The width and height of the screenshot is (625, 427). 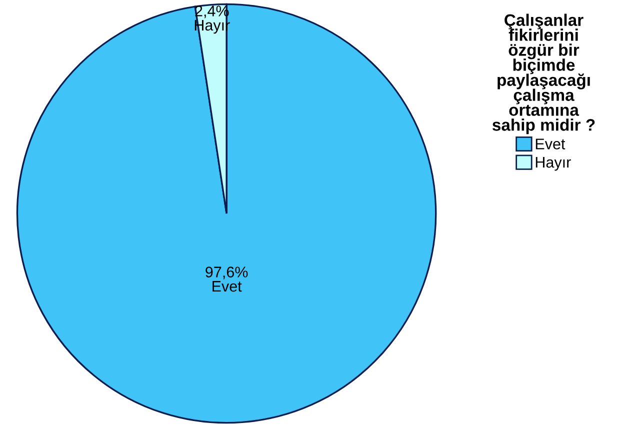 What do you see at coordinates (227, 273) in the screenshot?
I see `data-label: 97,6%` at bounding box center [227, 273].